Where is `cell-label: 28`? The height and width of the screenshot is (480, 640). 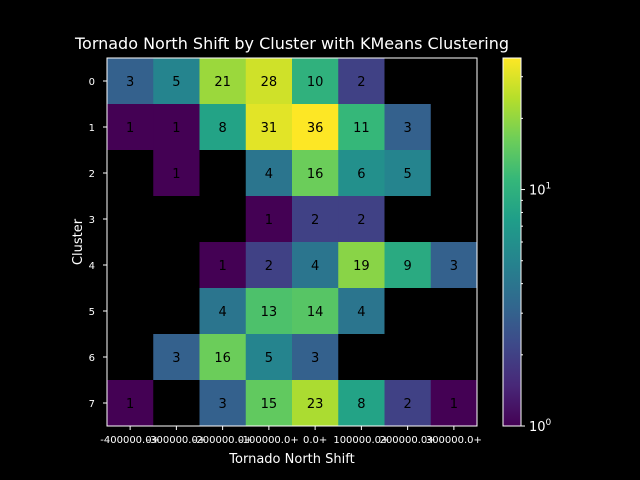 cell-label: 28 is located at coordinates (269, 82).